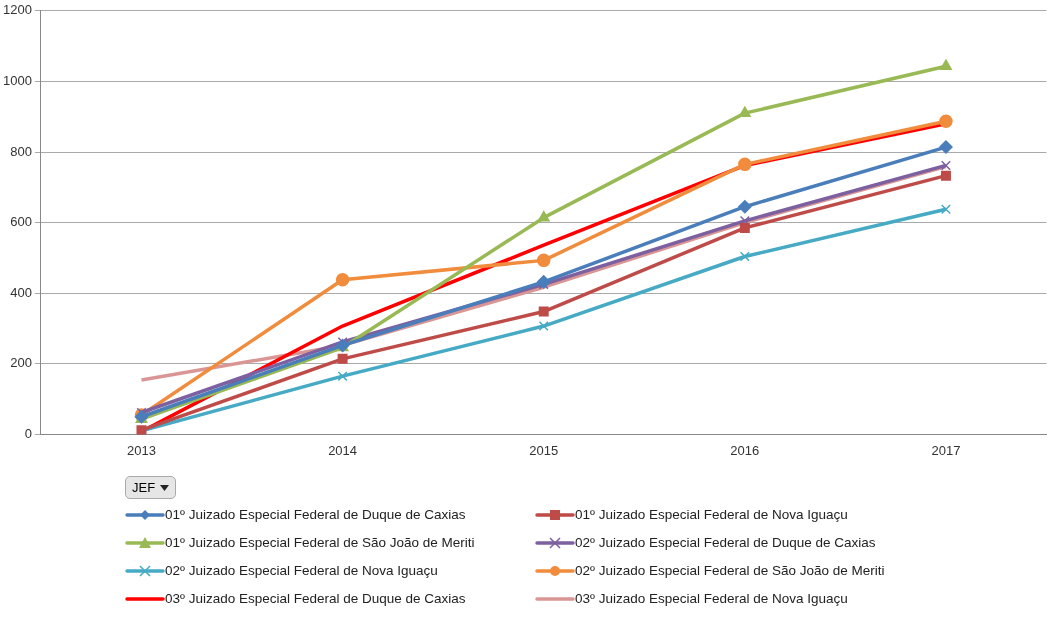 This screenshot has width=1054, height=628. What do you see at coordinates (28, 433) in the screenshot?
I see `y-tick-label: 0` at bounding box center [28, 433].